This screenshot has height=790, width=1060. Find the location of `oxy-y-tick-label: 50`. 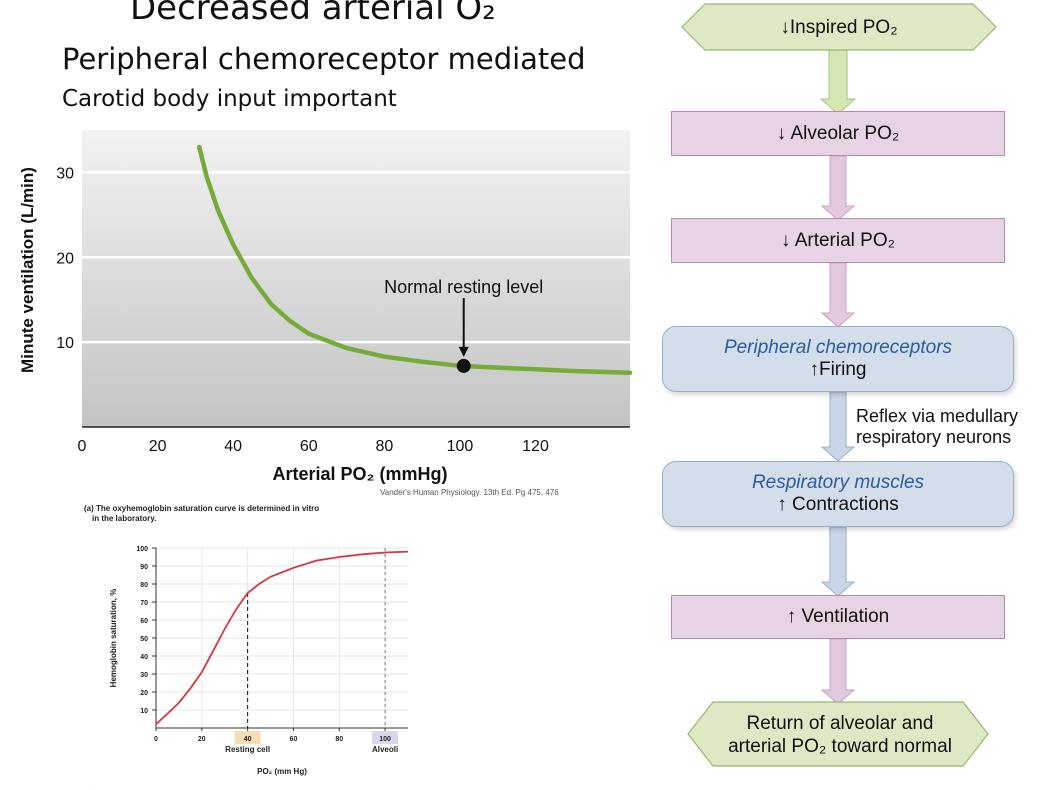

oxy-y-tick-label: 50 is located at coordinates (144, 639).